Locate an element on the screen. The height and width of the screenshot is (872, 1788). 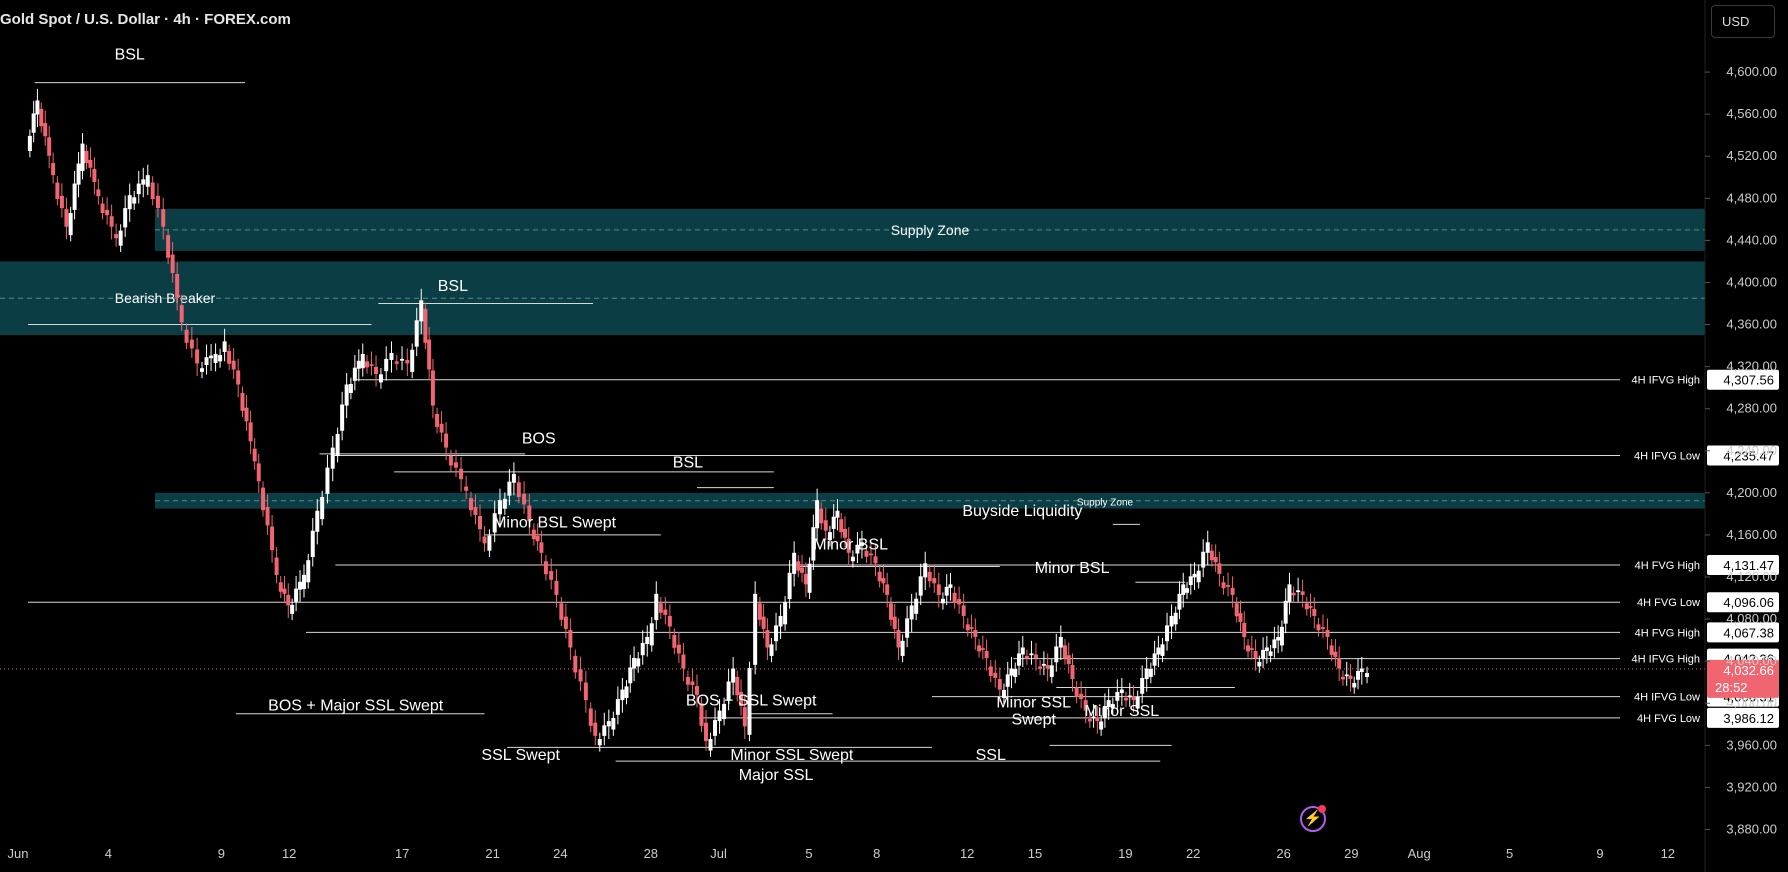
x-tick-label: 9 is located at coordinates (1599, 853).